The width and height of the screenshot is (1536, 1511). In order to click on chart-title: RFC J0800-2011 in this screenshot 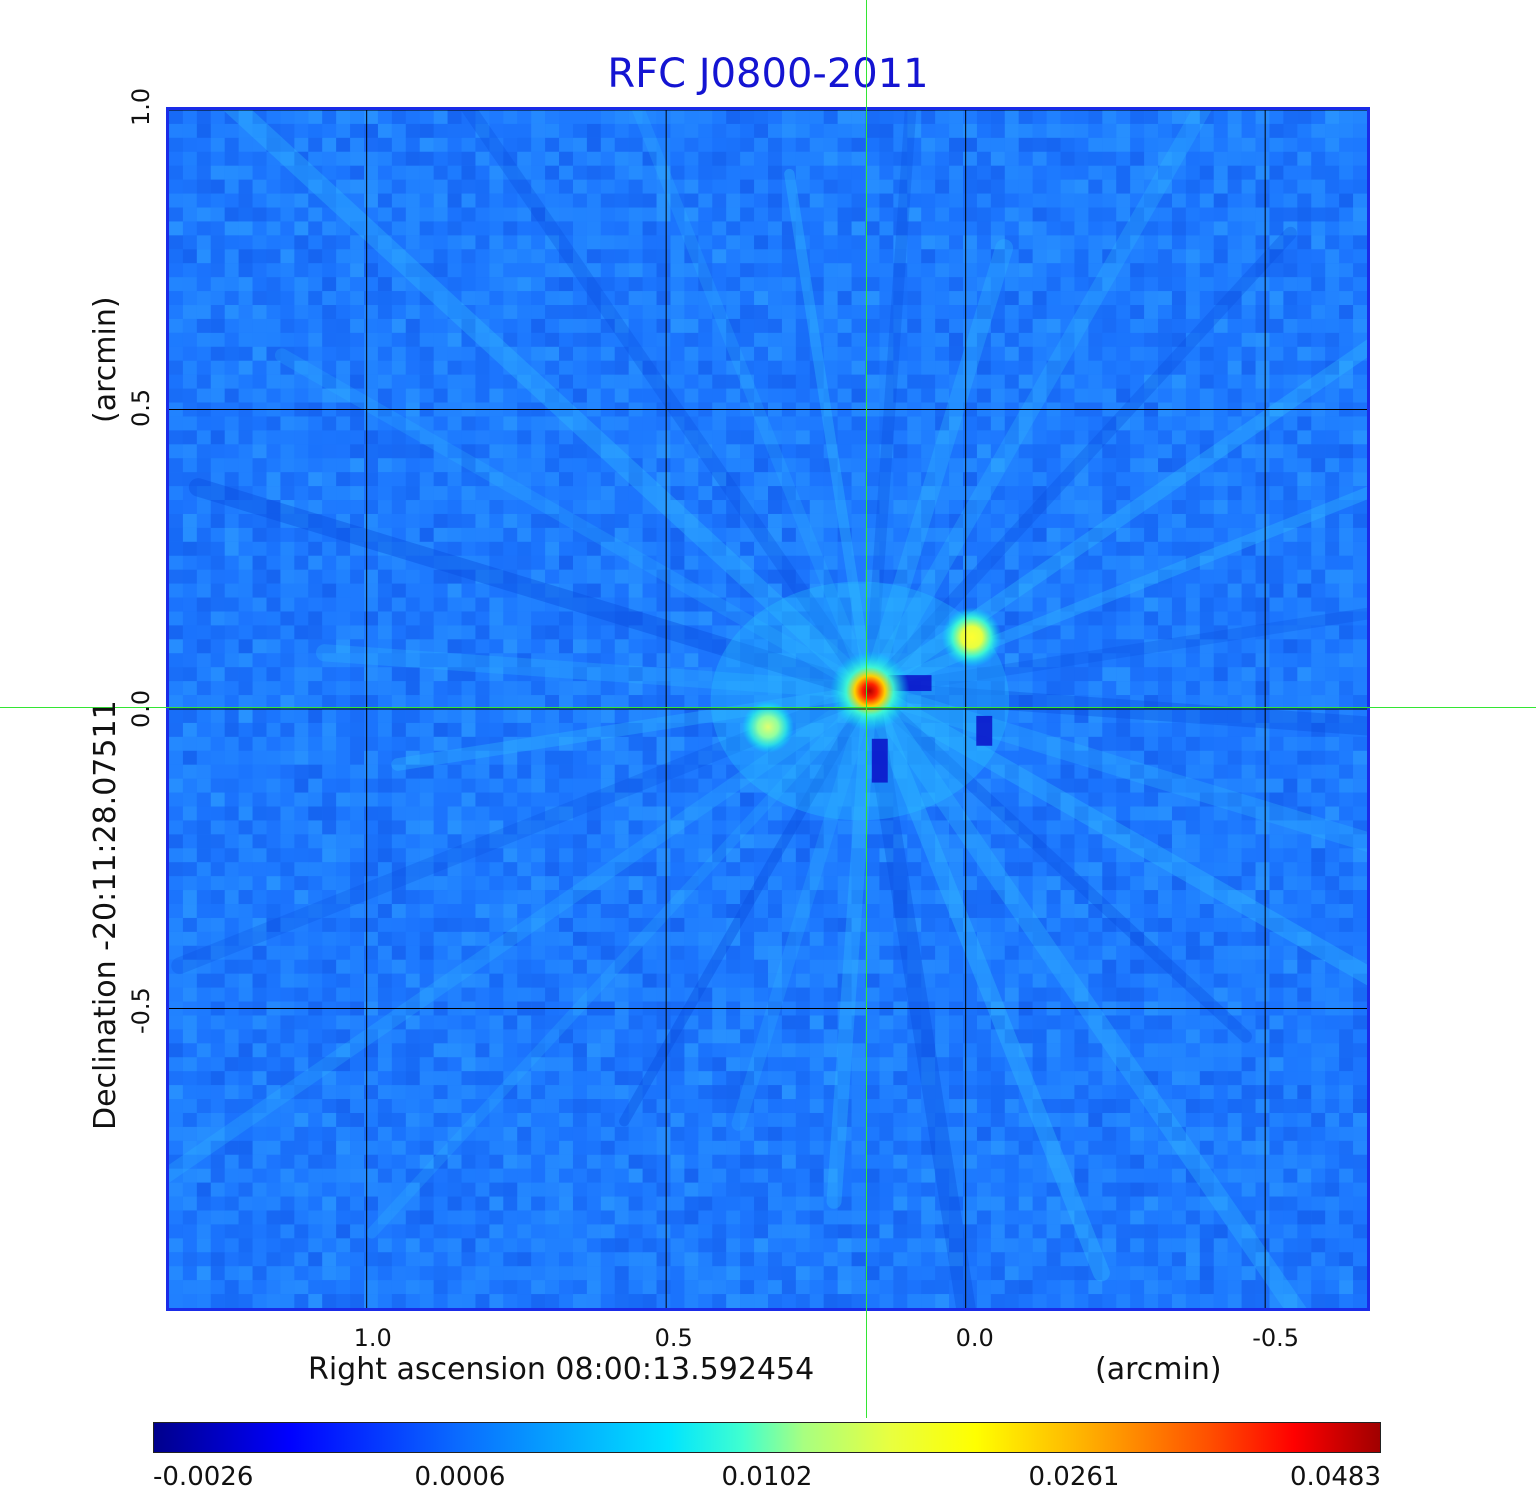, I will do `click(768, 74)`.